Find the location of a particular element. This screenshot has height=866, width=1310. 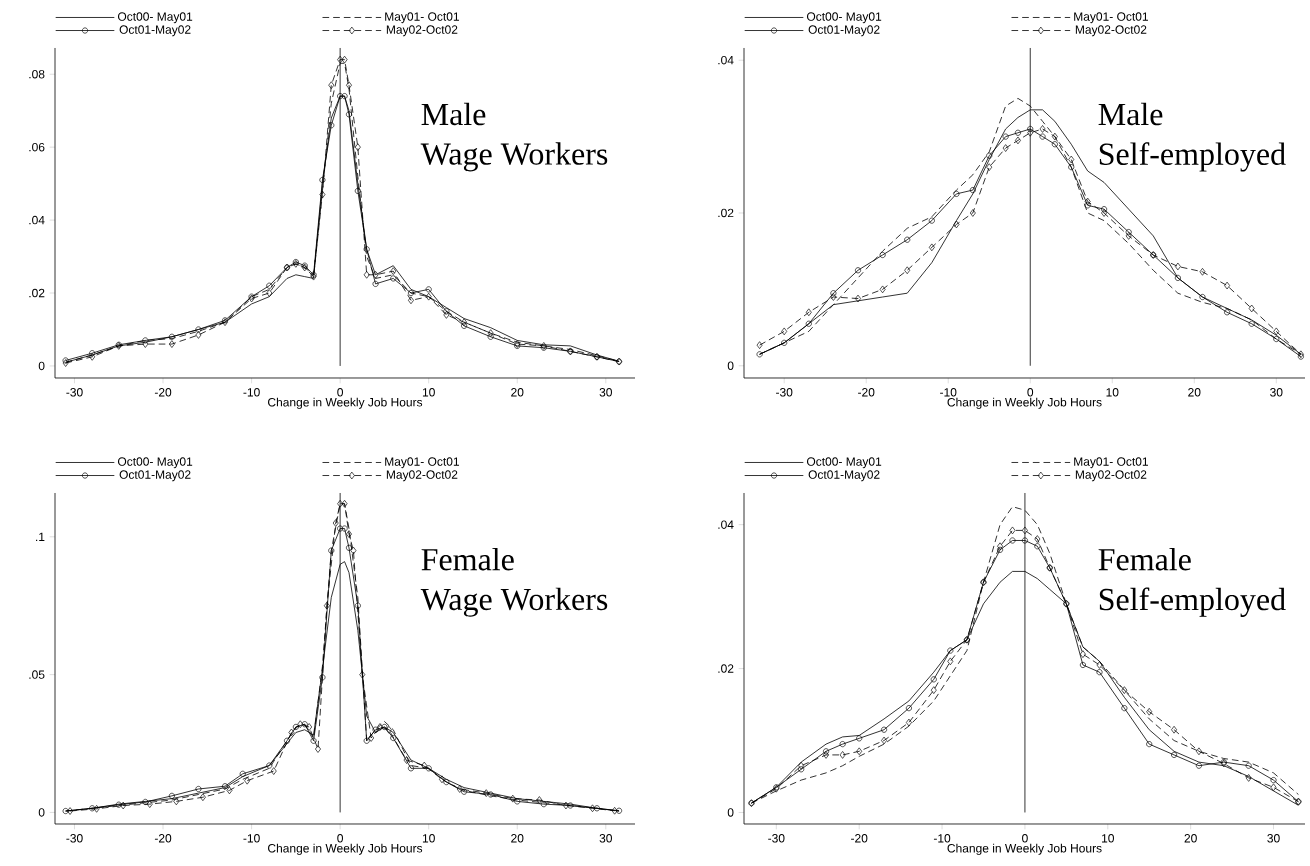

y-tick-label: .1 is located at coordinates (40, 536).